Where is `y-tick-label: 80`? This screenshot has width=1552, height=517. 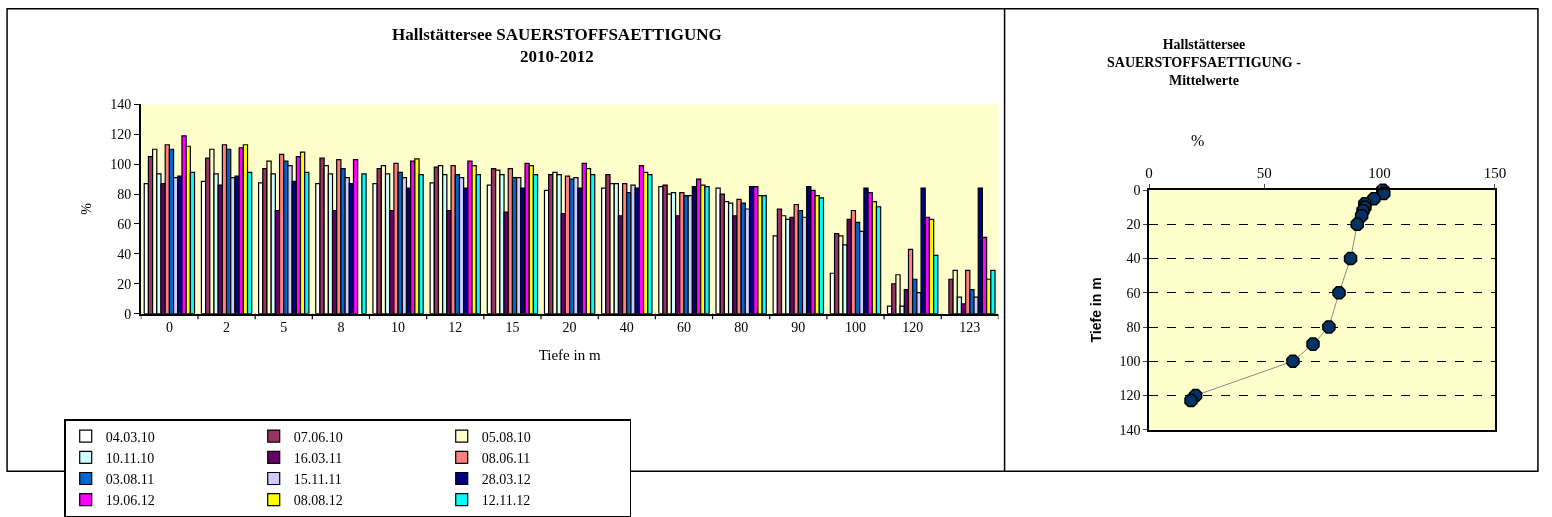 y-tick-label: 80 is located at coordinates (124, 194).